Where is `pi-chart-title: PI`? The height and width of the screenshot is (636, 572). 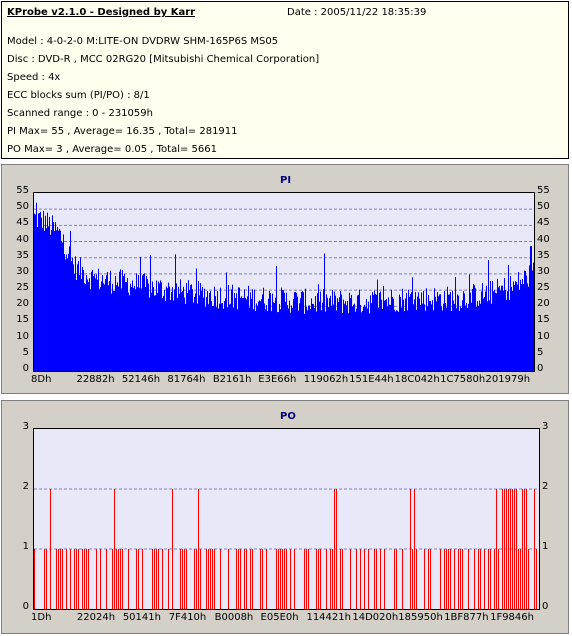
pi-chart-title: PI is located at coordinates (286, 180).